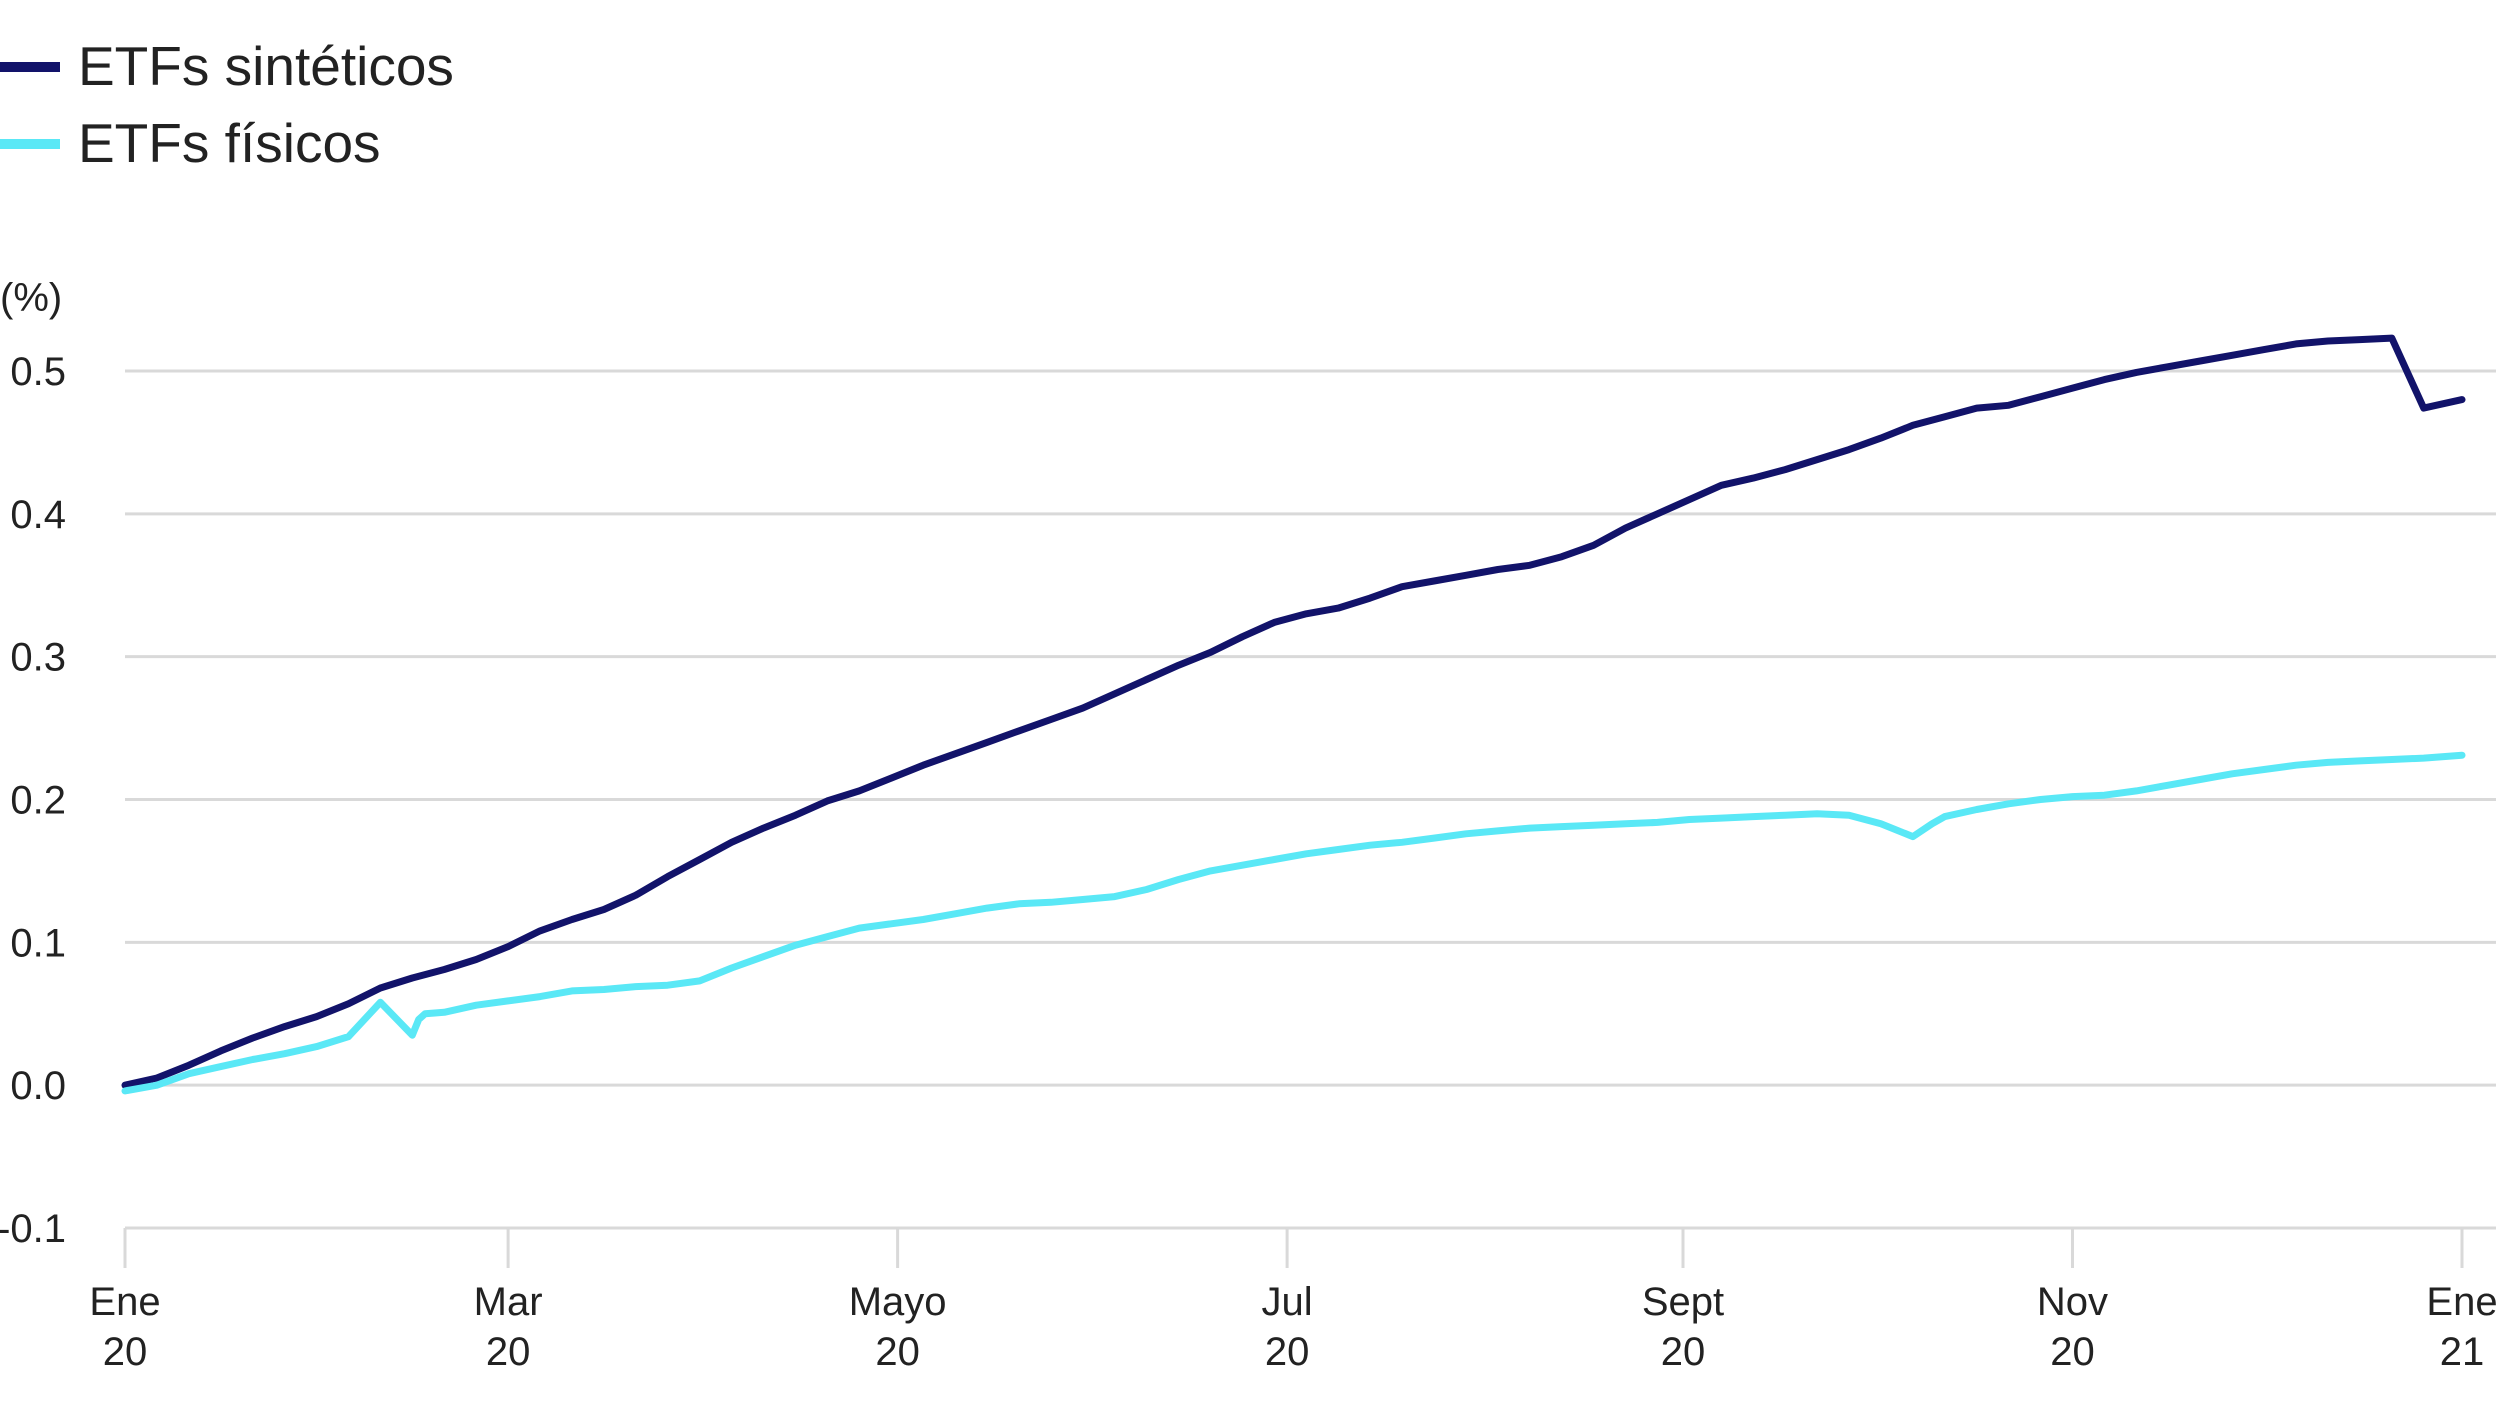 The image size is (2496, 1404). Describe the element at coordinates (30, 143) in the screenshot. I see `legend-swatch-fisicos` at that location.